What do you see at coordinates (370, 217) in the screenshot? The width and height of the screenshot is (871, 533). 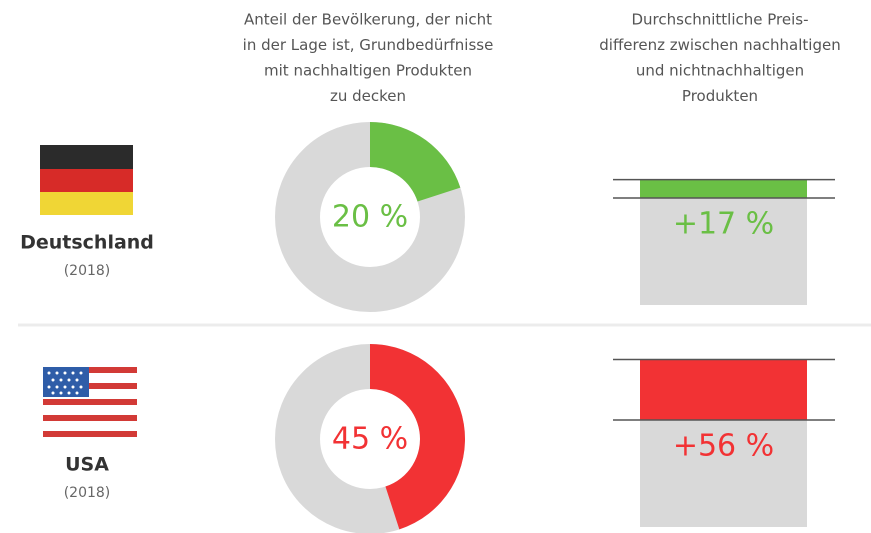 I see `share-label: 20 %` at bounding box center [370, 217].